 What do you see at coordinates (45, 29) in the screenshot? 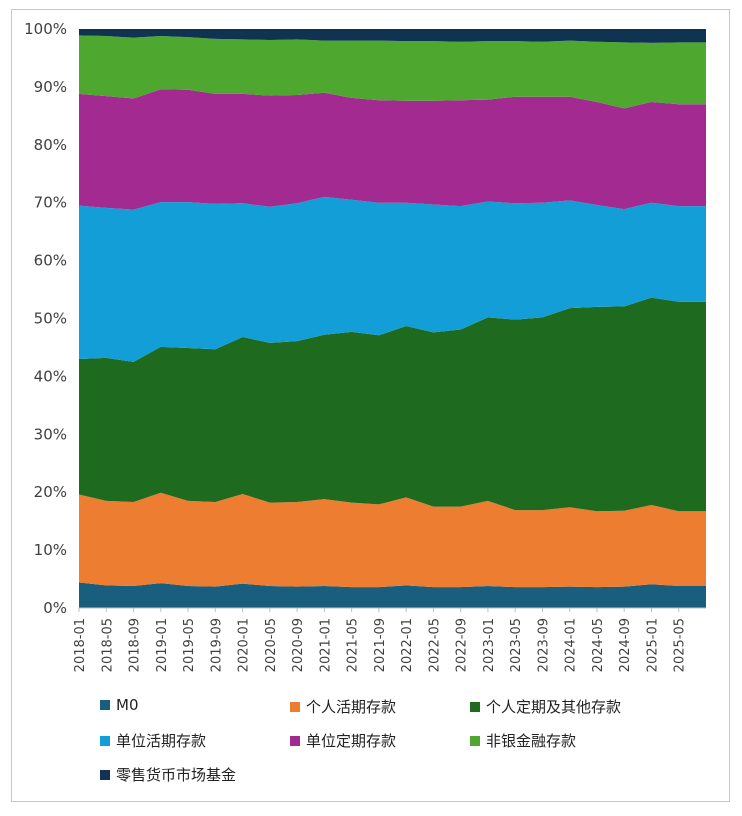
I see `y-tick-label: 100%` at bounding box center [45, 29].